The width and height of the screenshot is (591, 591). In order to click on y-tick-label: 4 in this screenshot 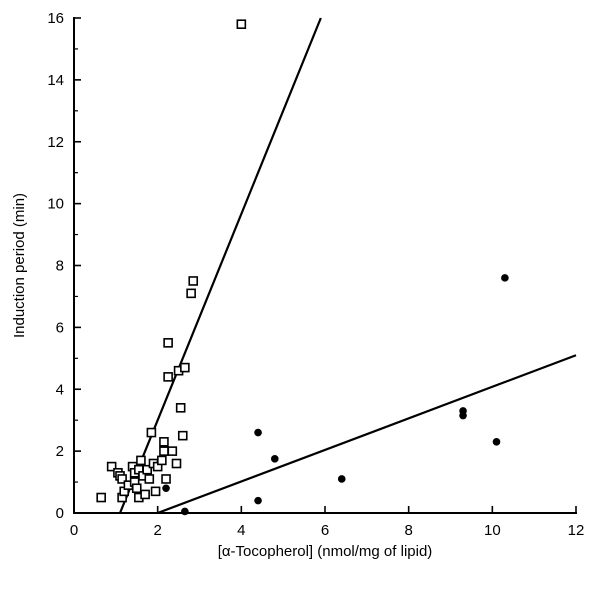, I will do `click(60, 389)`.